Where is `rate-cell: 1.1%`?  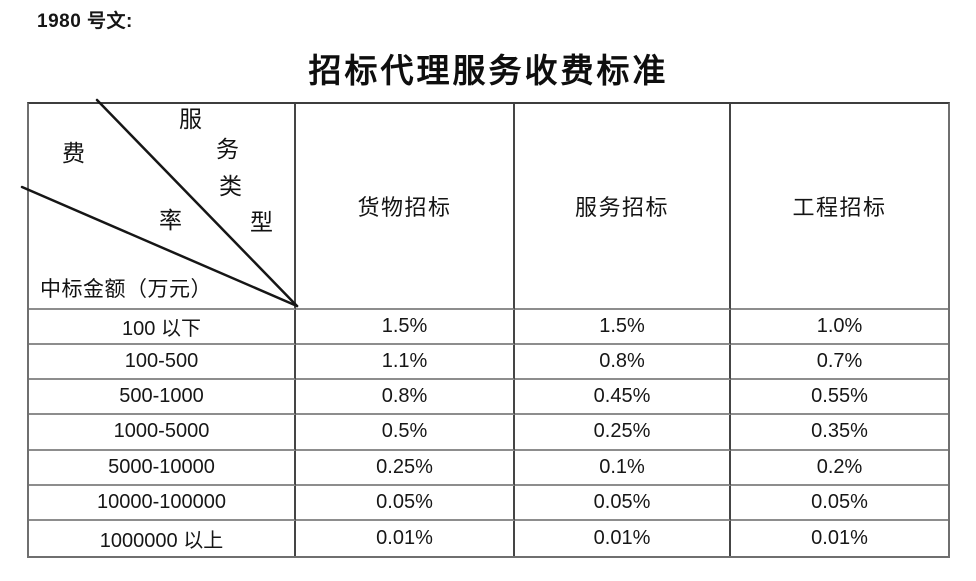
rate-cell: 1.1% is located at coordinates (405, 363).